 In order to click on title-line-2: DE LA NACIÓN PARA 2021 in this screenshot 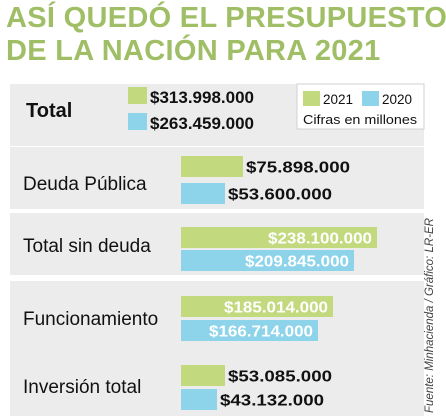, I will do `click(193, 51)`.